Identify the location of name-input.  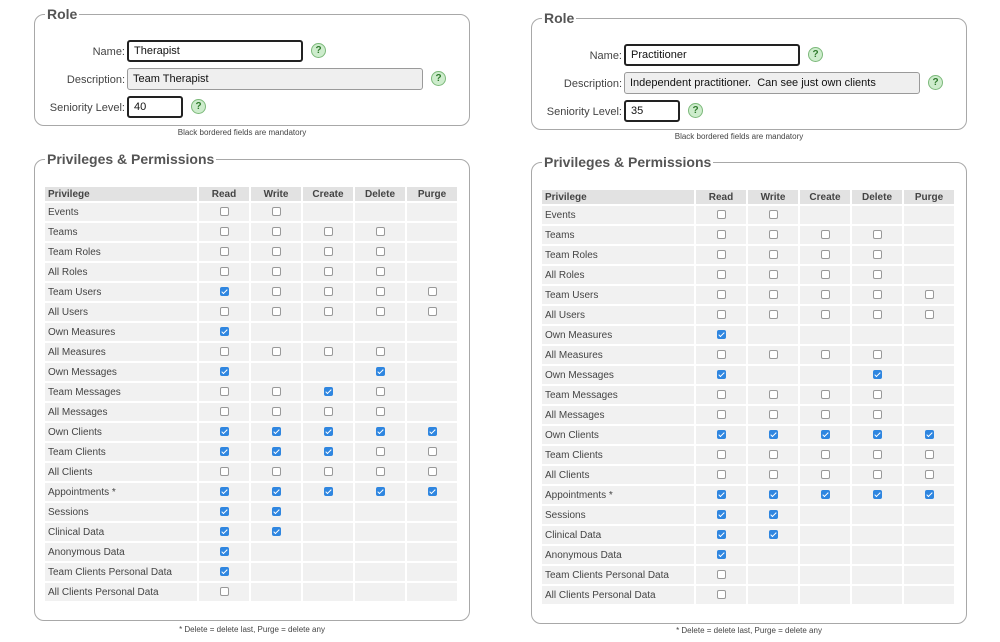
(215, 51).